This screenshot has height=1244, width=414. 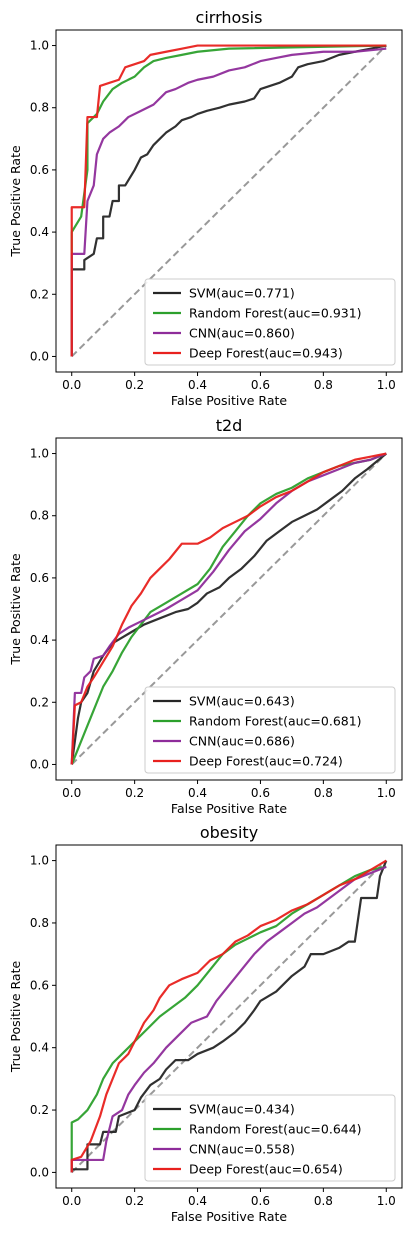 What do you see at coordinates (266, 1169) in the screenshot?
I see `legend-entry-3: Deep Forest(auc=0.654)` at bounding box center [266, 1169].